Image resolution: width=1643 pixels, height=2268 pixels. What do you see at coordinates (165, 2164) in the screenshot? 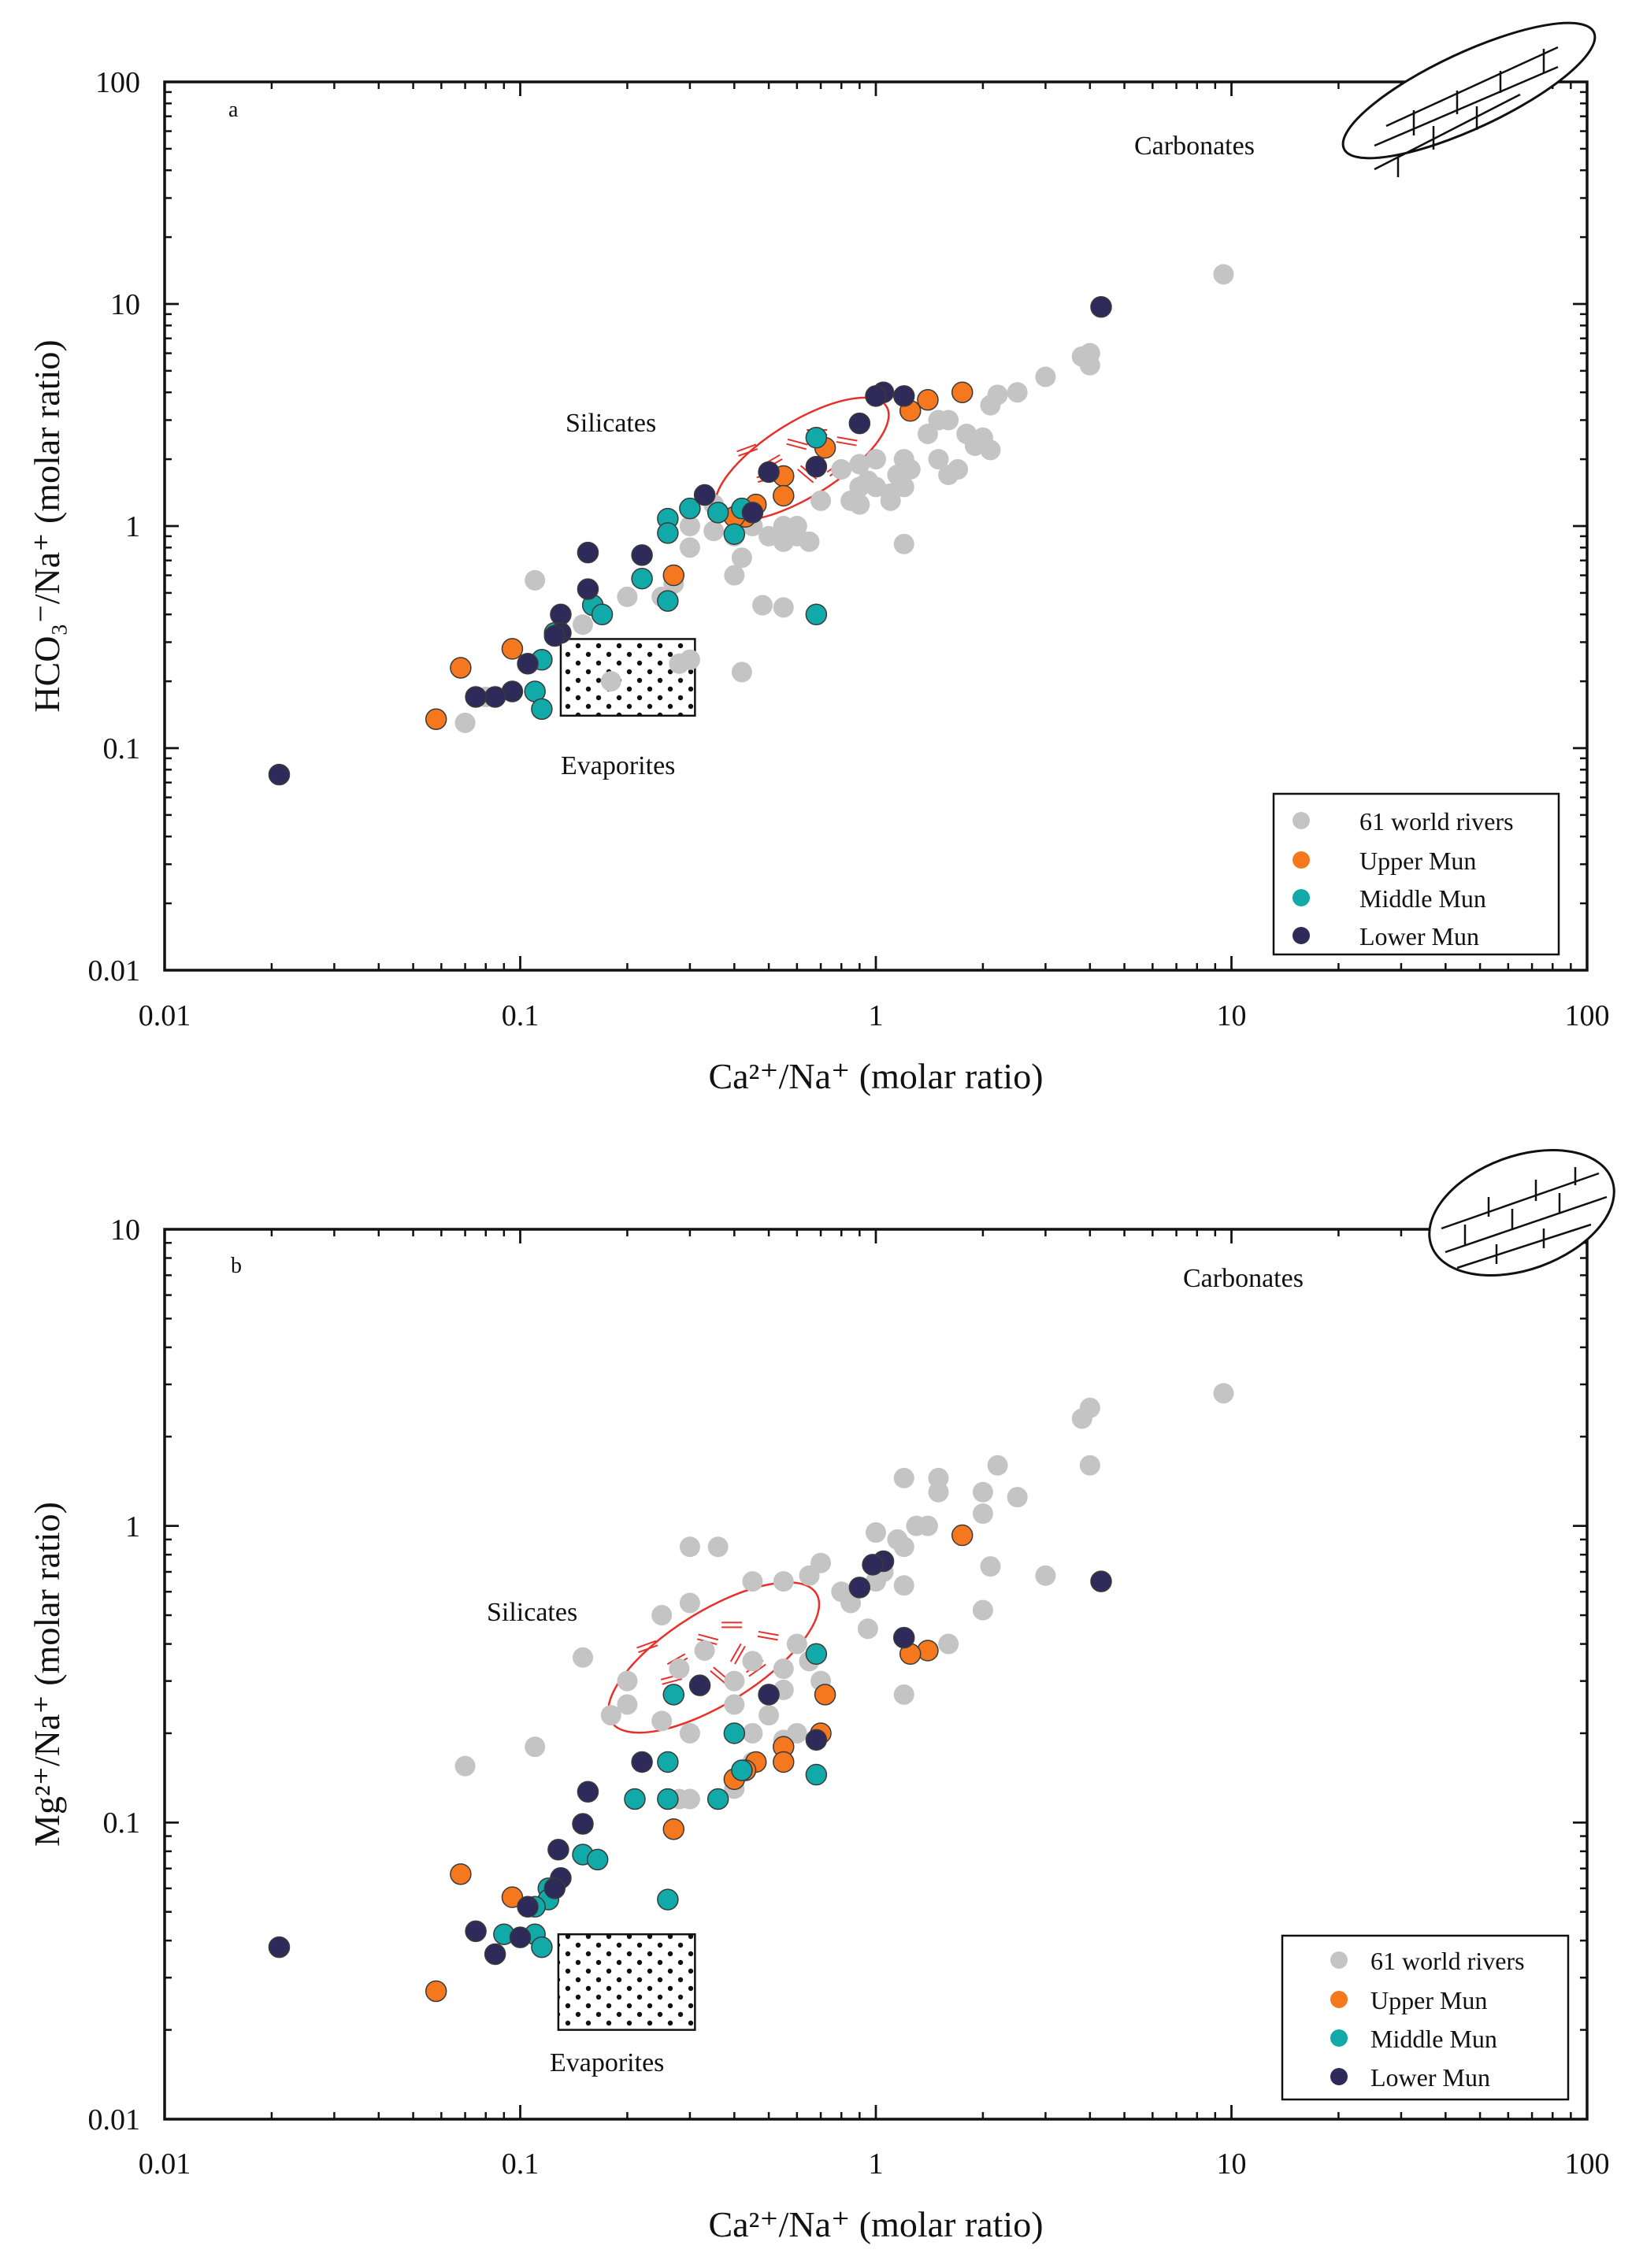
I see `x-tick-label: 0.01` at bounding box center [165, 2164].